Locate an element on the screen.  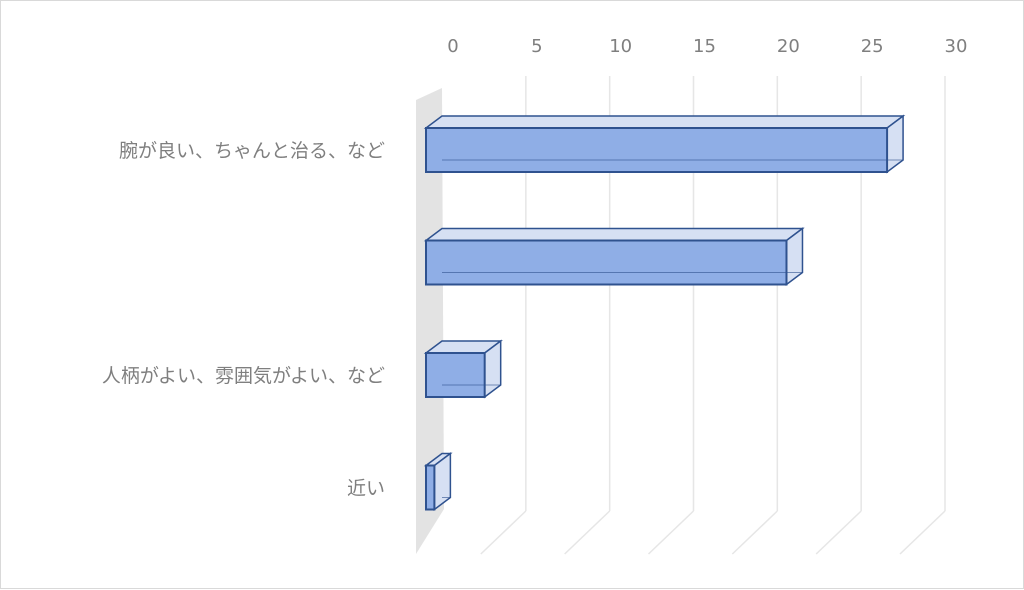
x-tick-label: 20 is located at coordinates (788, 46).